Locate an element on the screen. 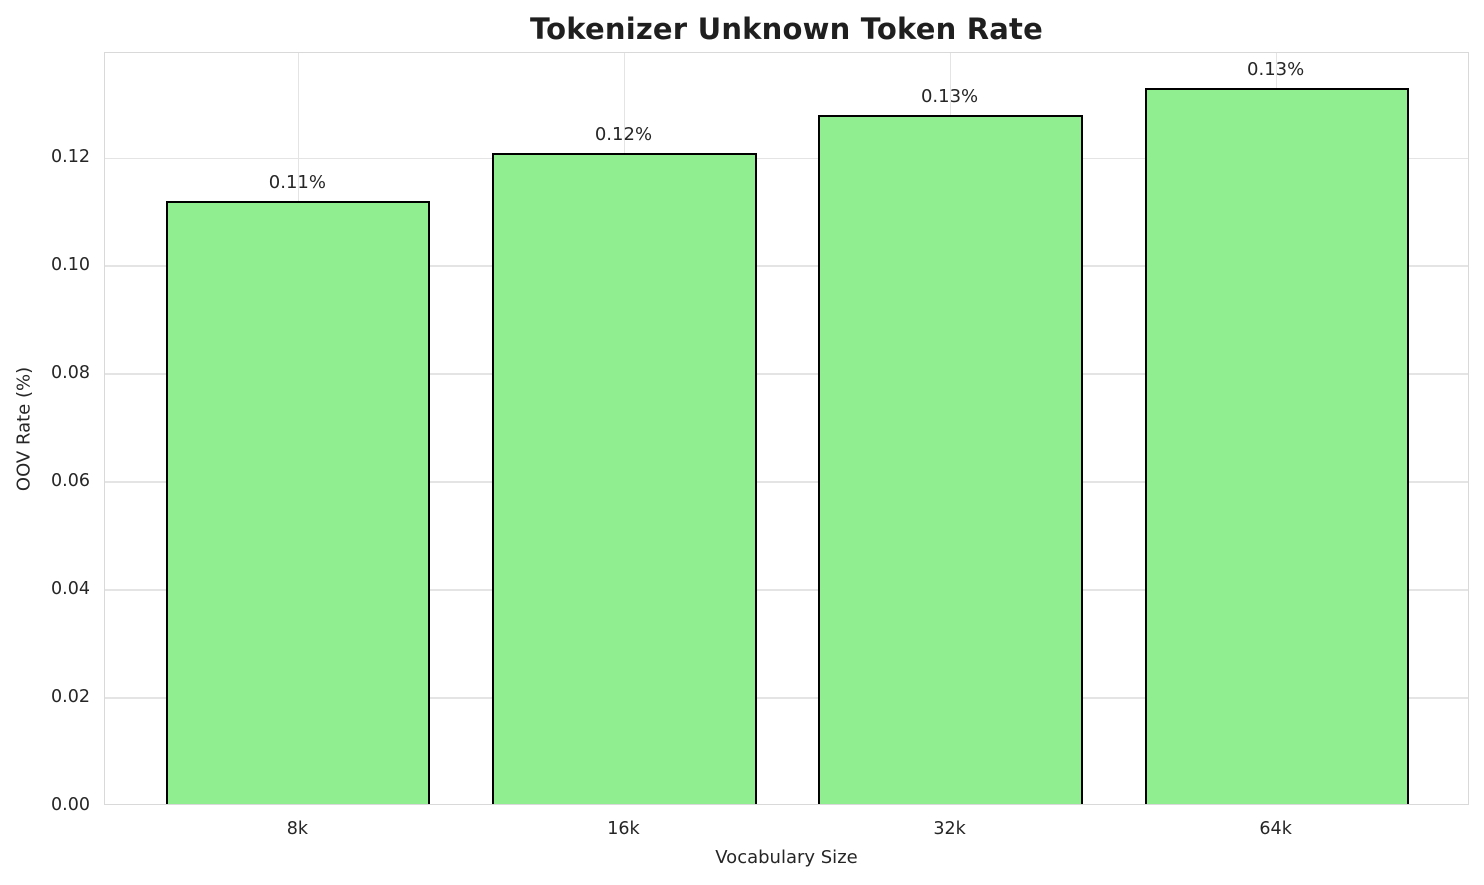 Image resolution: width=1484 pixels, height=885 pixels. x-tick-label: 32k is located at coordinates (949, 829).